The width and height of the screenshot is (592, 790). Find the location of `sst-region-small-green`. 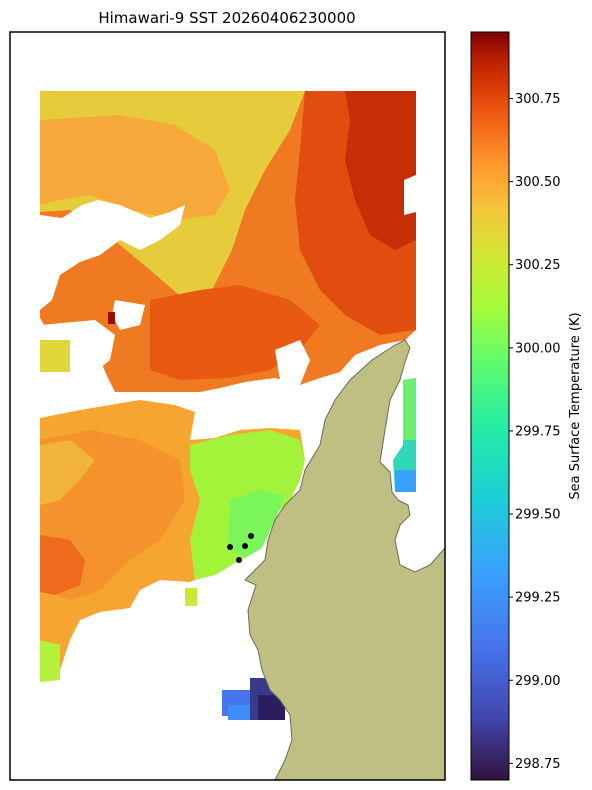

sst-region-small-green is located at coordinates (191, 597).